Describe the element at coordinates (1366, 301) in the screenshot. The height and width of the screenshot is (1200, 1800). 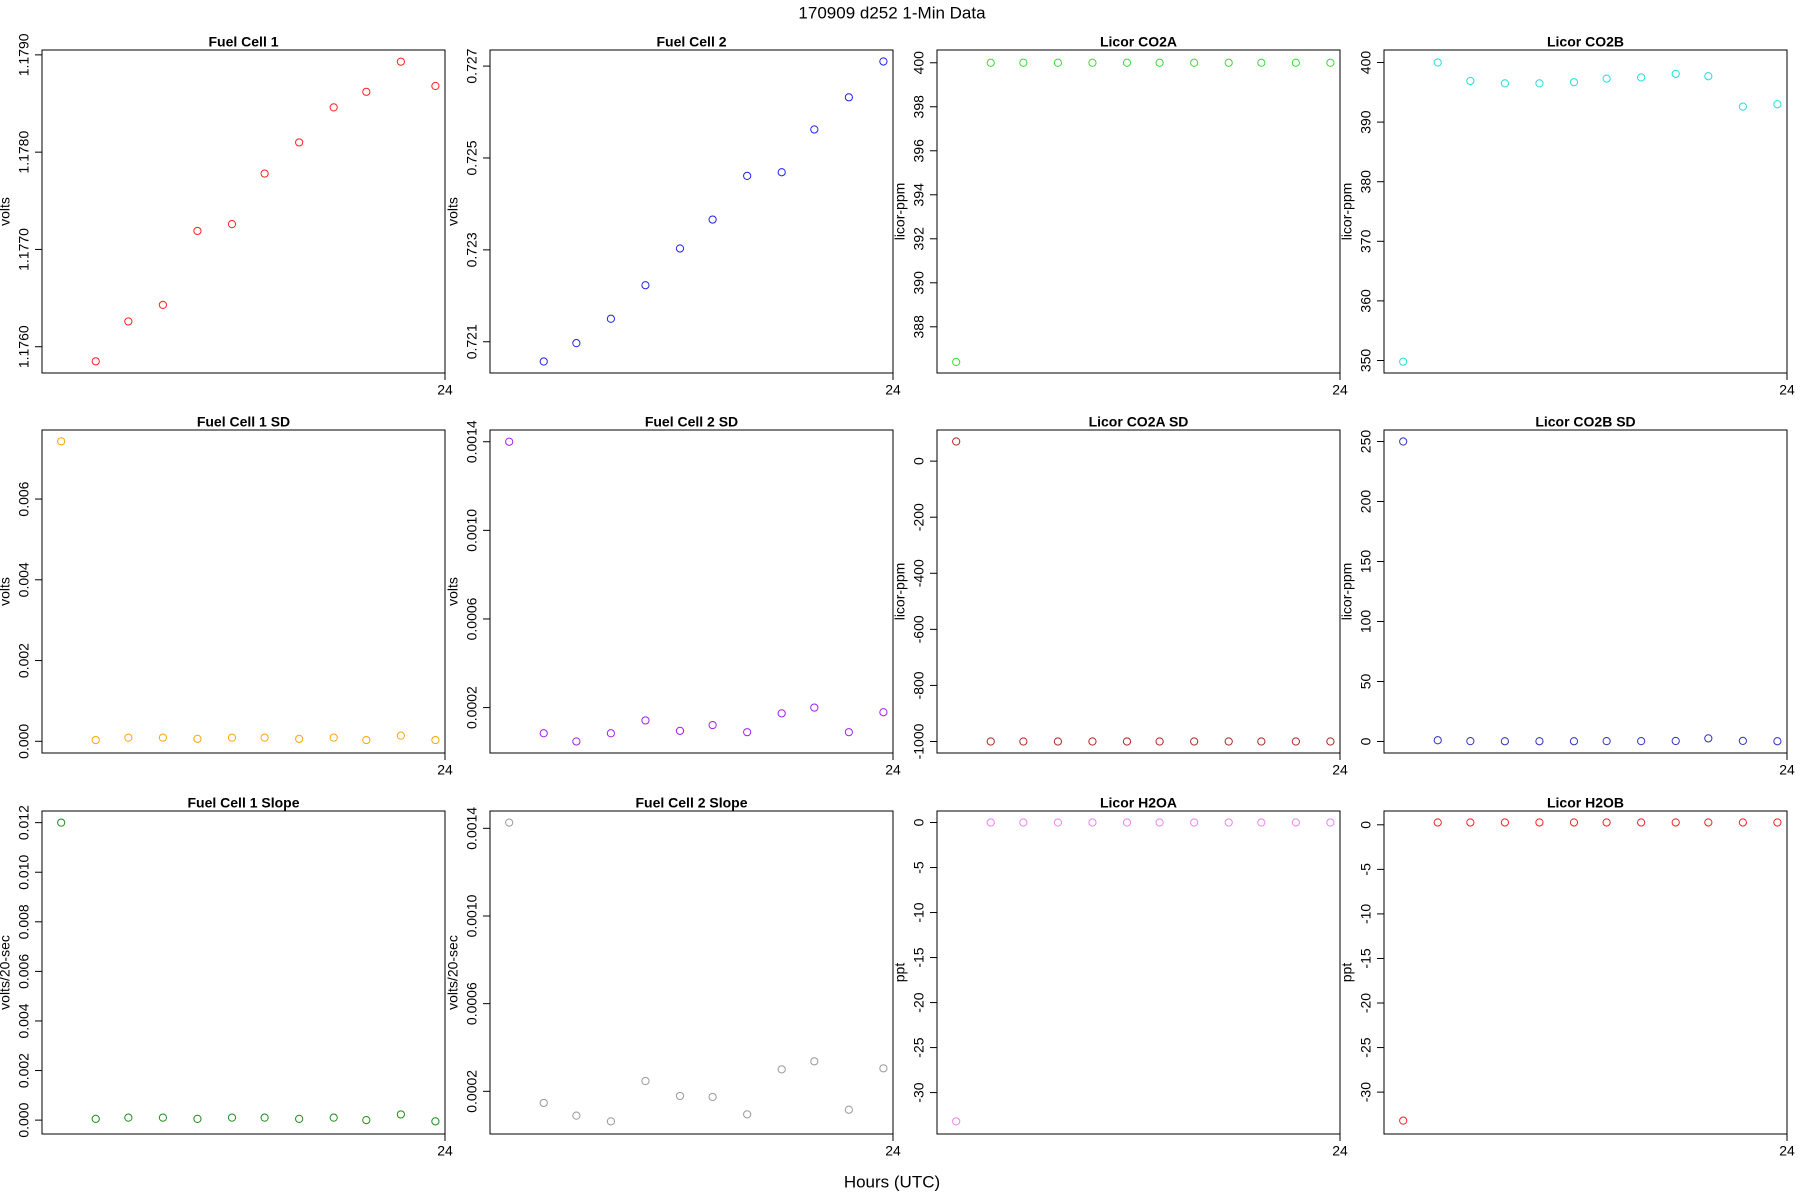
I see `y-tick-label: 360` at that location.